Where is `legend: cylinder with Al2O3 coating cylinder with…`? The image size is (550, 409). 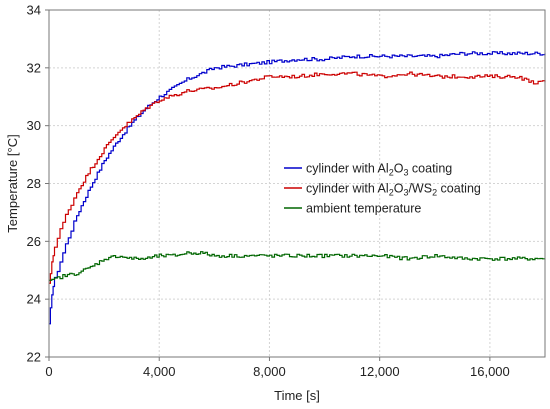
legend: cylinder with Al2O3 coating cylinder with… is located at coordinates (382, 189).